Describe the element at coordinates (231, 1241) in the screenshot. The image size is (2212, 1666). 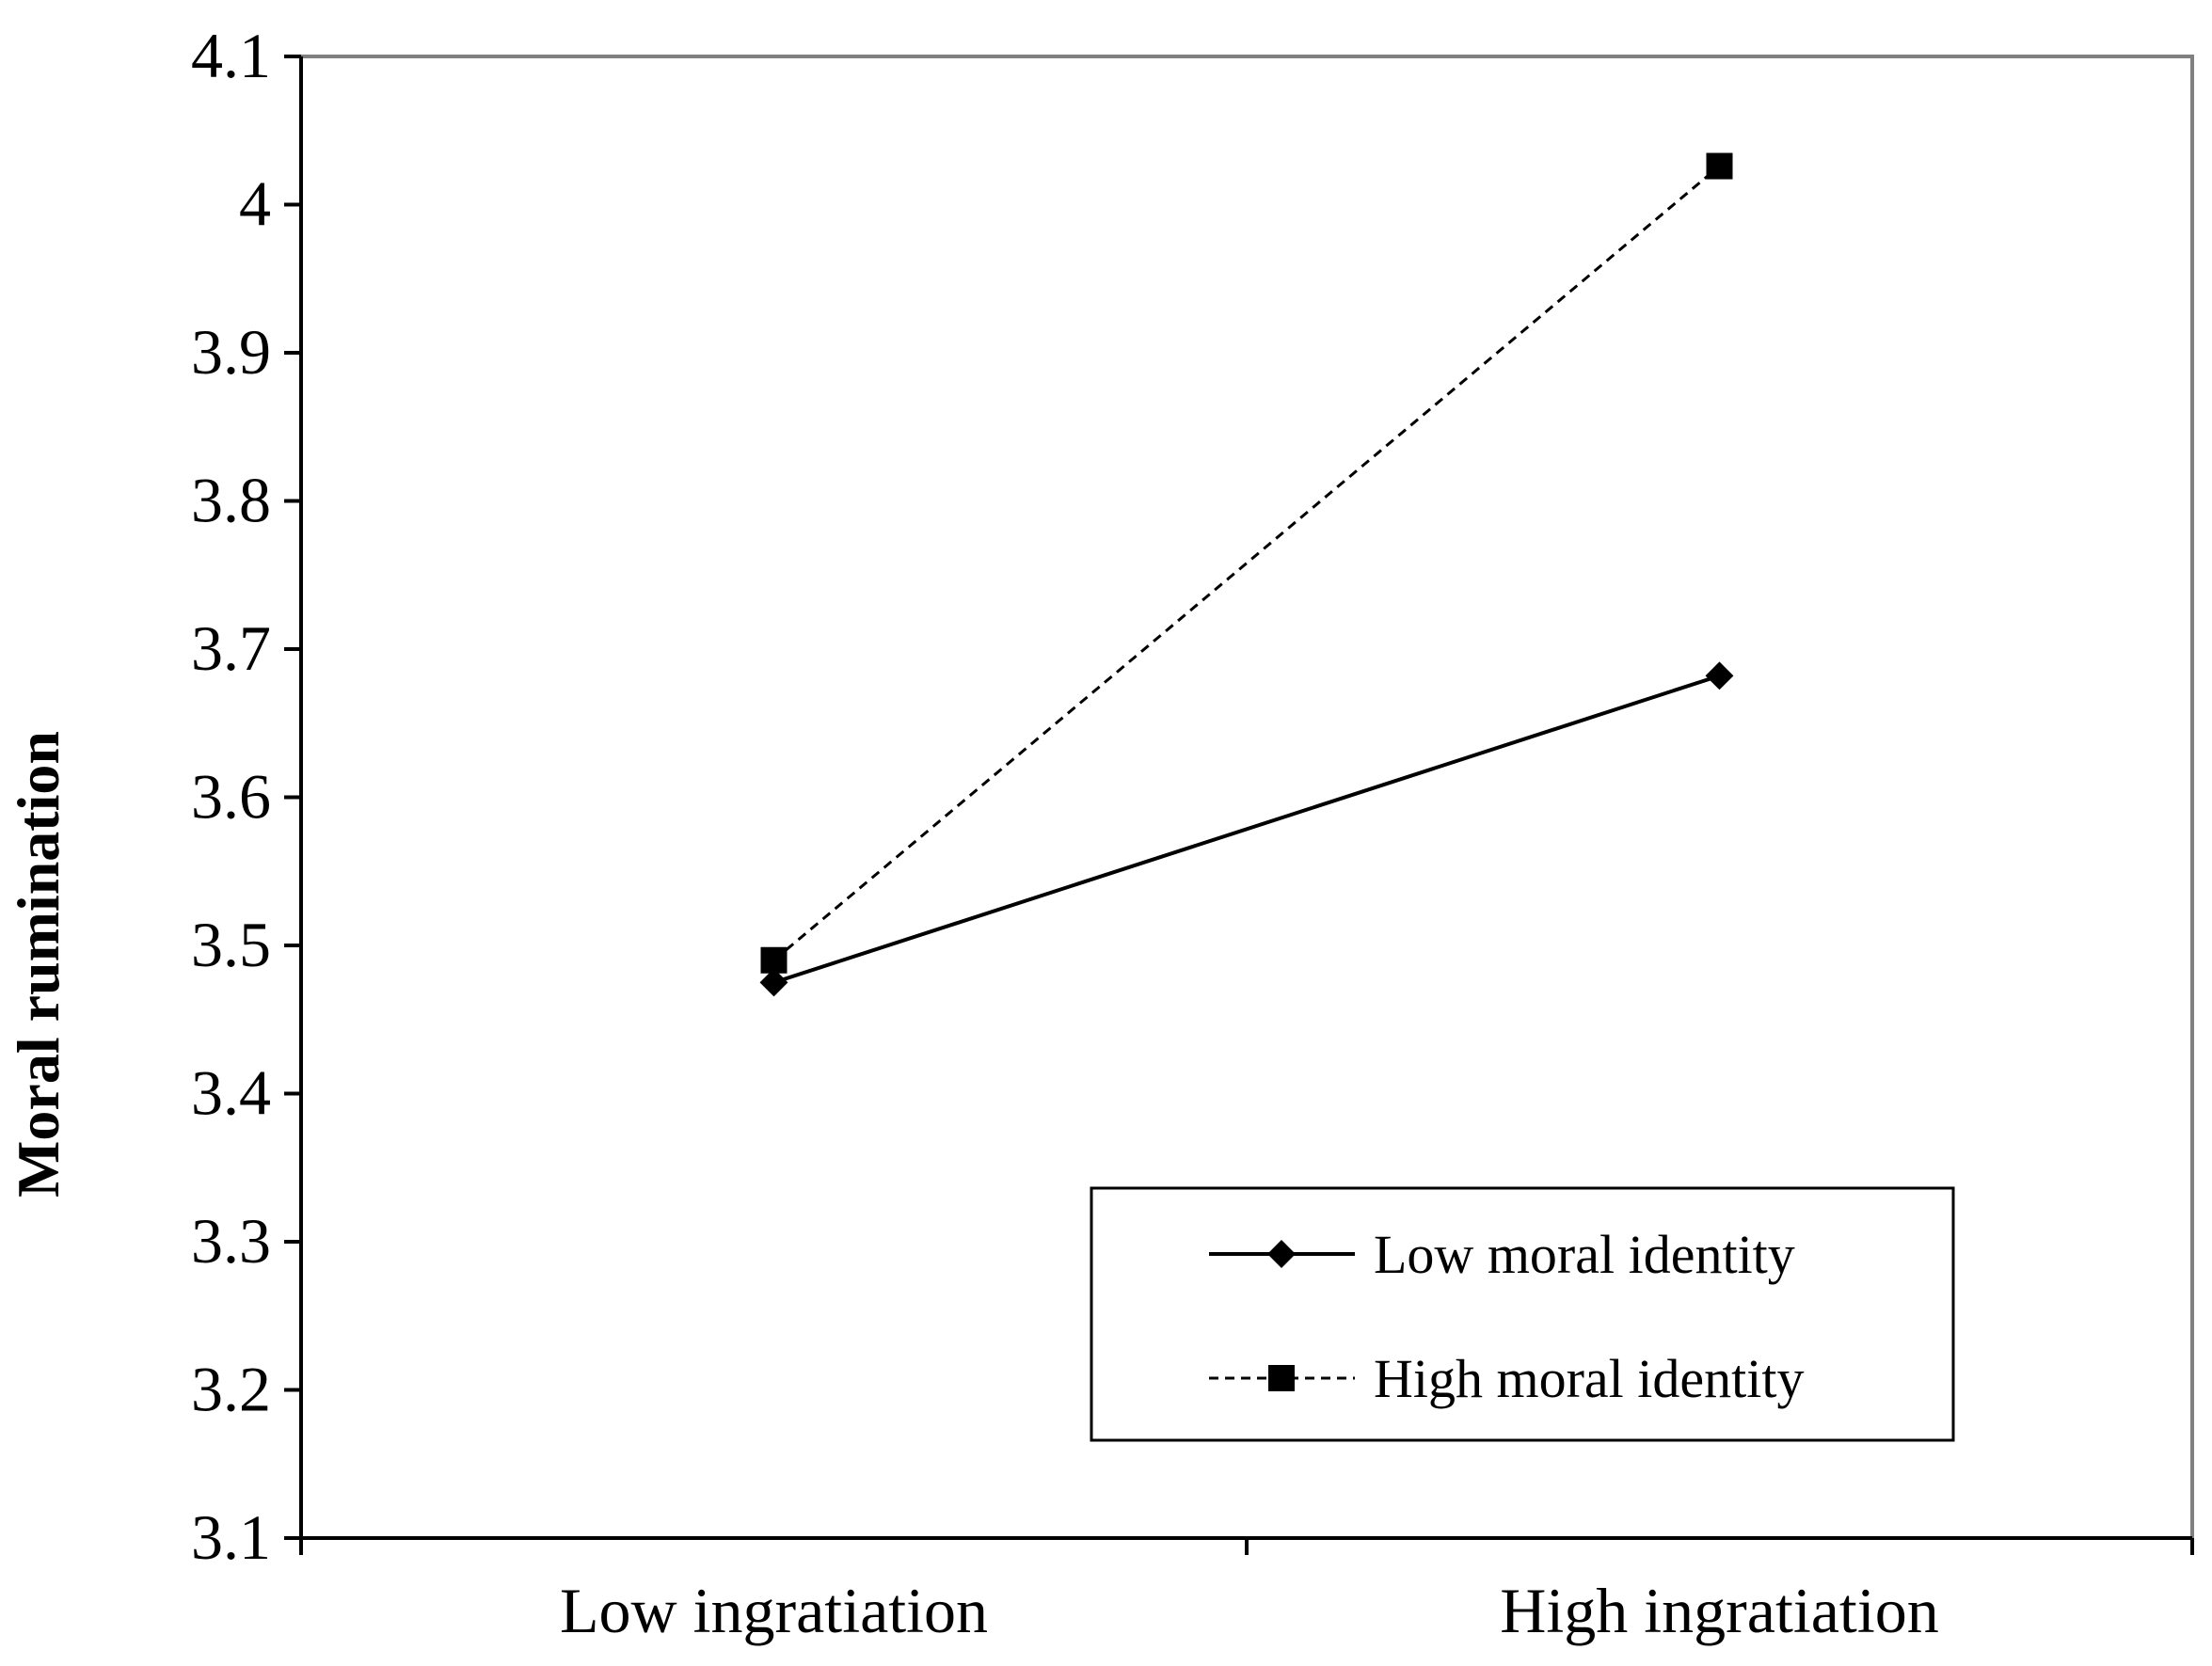
I see `y-tick-label: 3.3` at that location.